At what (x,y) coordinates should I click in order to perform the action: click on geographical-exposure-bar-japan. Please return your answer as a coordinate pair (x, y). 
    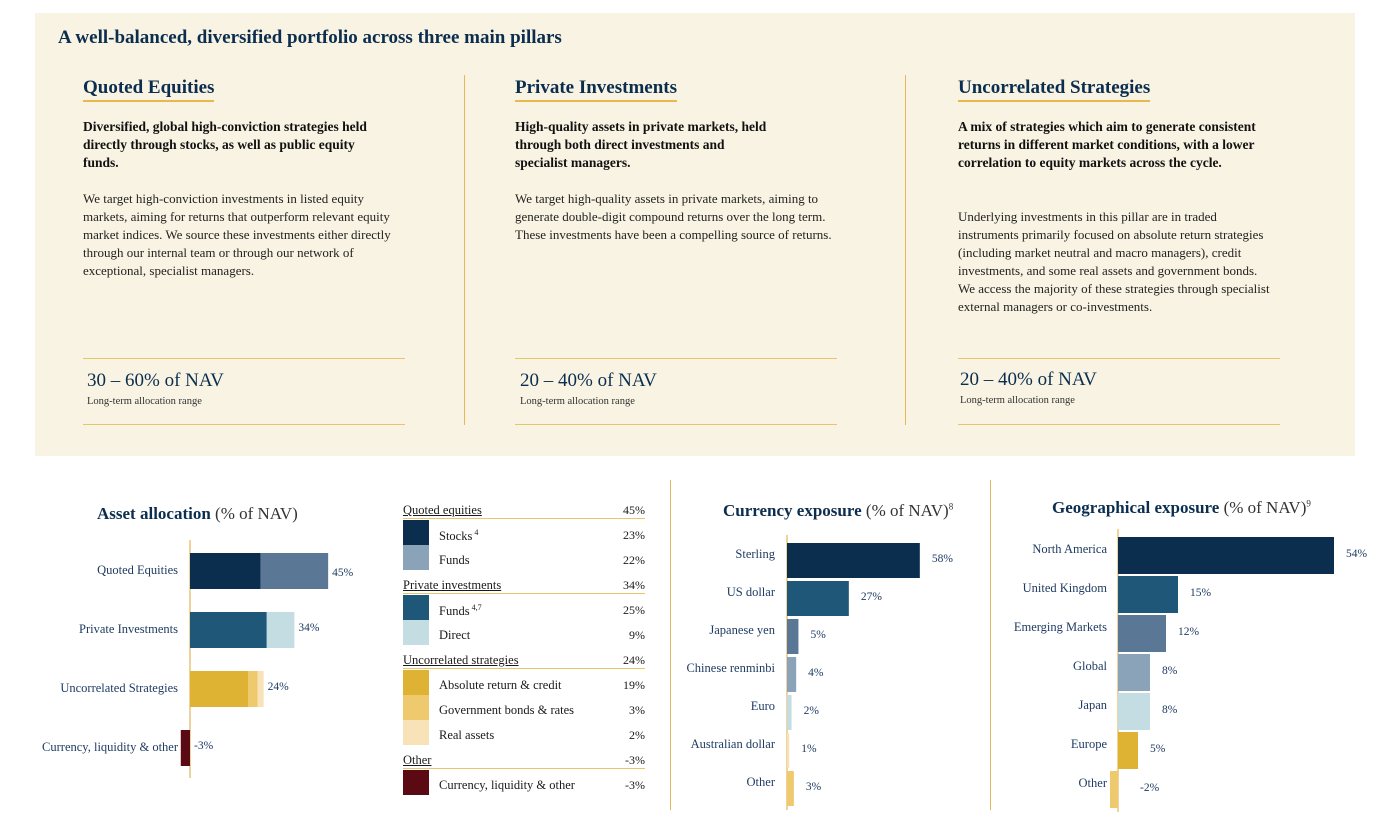
    Looking at the image, I should click on (1134, 711).